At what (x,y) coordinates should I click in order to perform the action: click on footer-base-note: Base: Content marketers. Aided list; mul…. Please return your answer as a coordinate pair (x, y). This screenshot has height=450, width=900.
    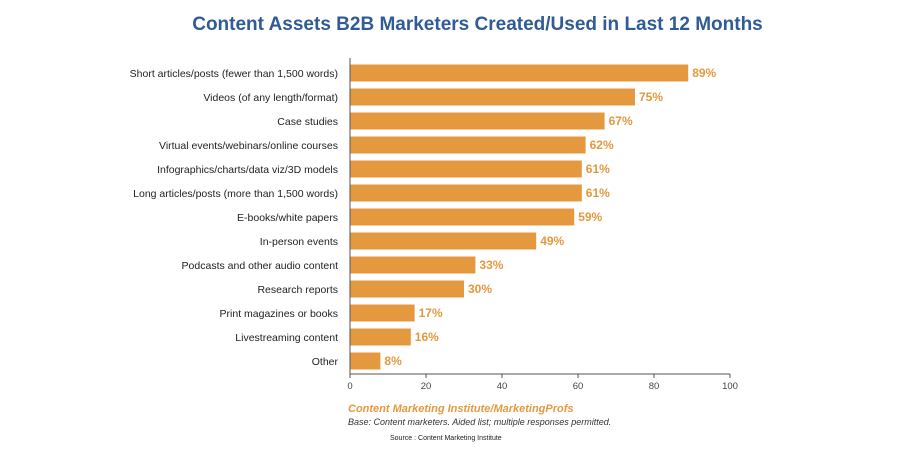
    Looking at the image, I should click on (480, 422).